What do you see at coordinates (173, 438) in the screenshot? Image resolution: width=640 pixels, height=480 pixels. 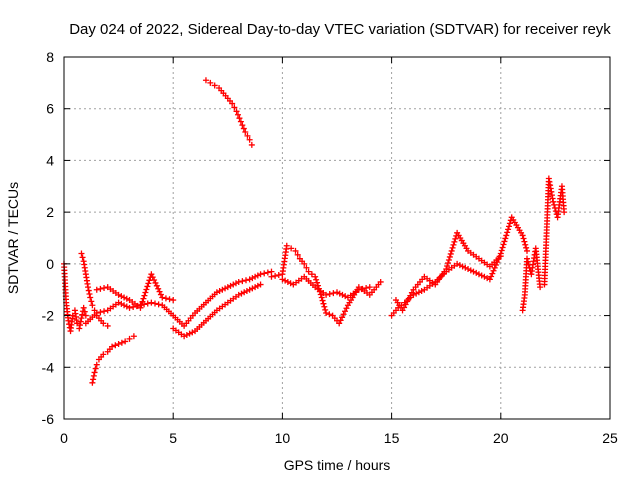 I see `x-tick-label: 5` at bounding box center [173, 438].